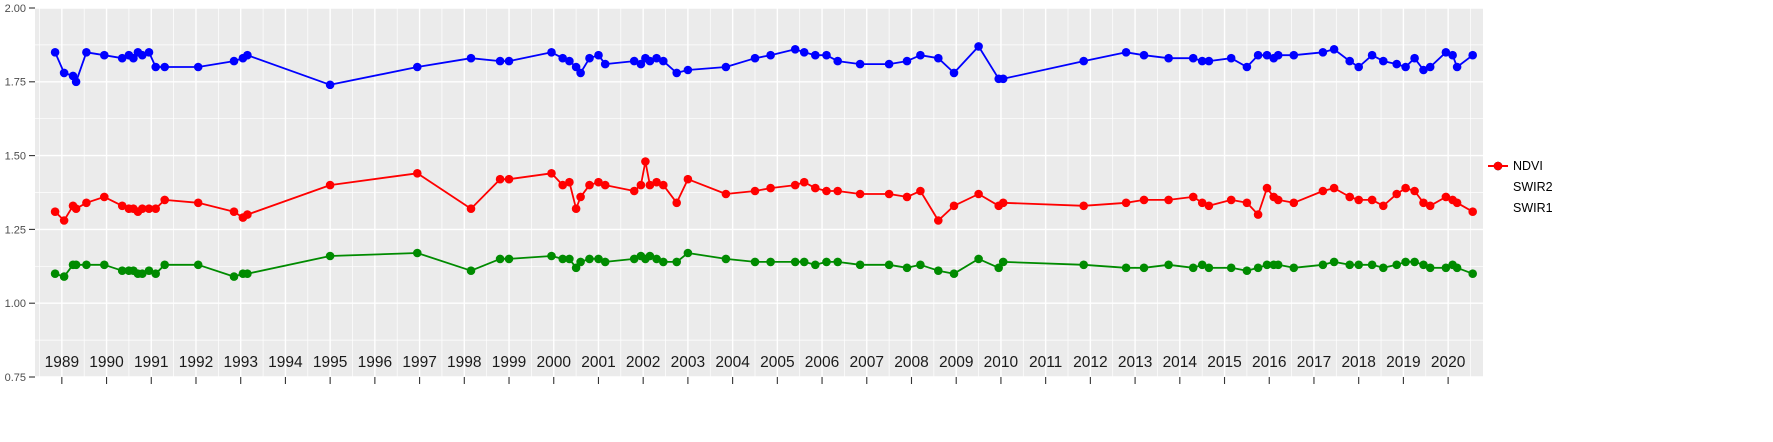  Describe the element at coordinates (15, 9) in the screenshot. I see `y-axis-label: 2.00` at that location.